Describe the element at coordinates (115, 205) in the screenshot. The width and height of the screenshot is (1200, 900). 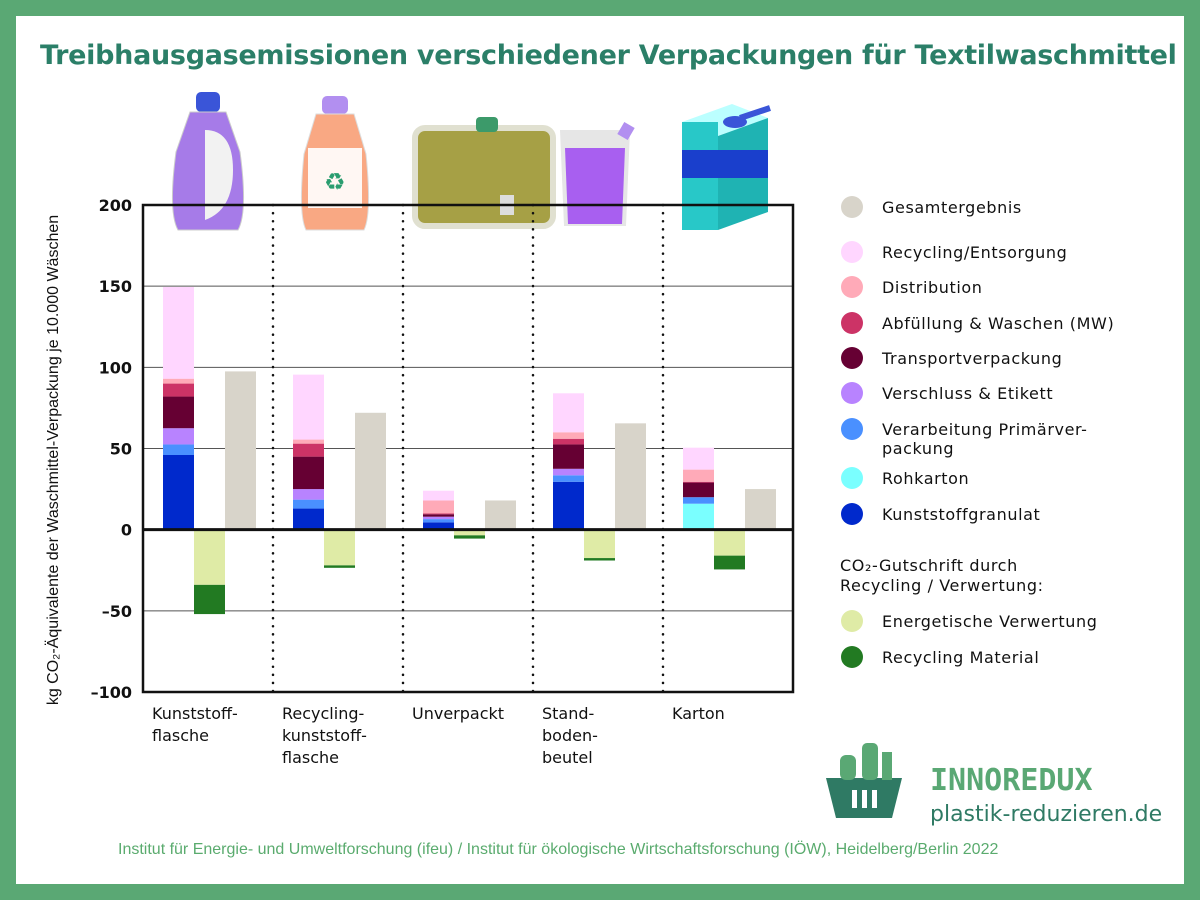
I see `y-tick-label: 200` at that location.